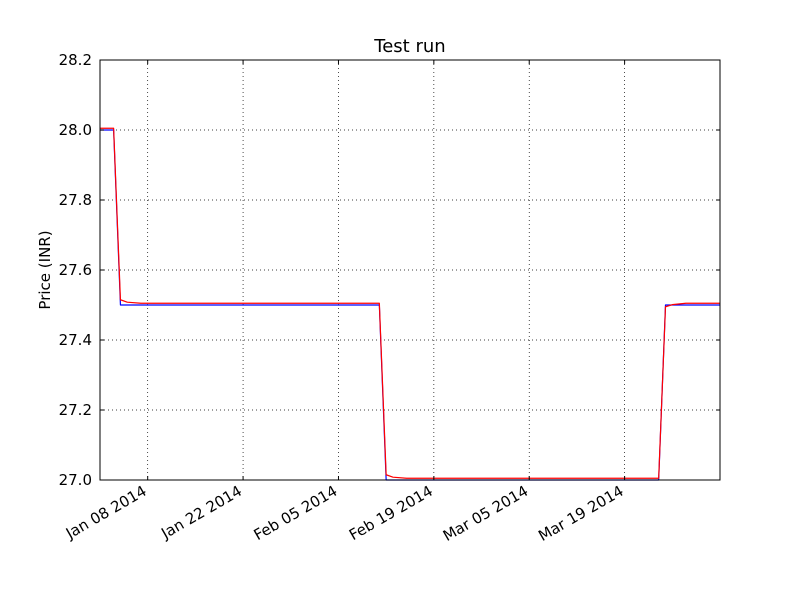 This screenshot has width=800, height=600. I want to click on y-tick-label: 27.4, so click(75, 340).